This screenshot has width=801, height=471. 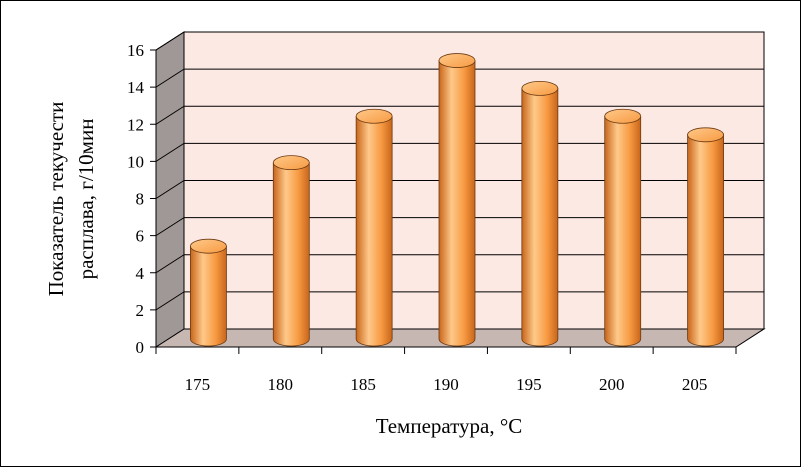 What do you see at coordinates (449, 426) in the screenshot?
I see `x-axis-title: Температура, °С` at bounding box center [449, 426].